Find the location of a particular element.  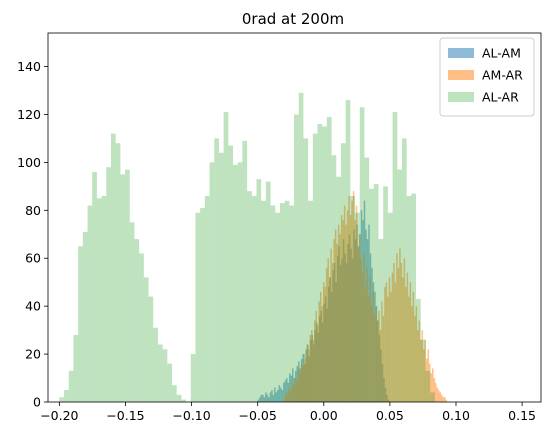

legend-swatch is located at coordinates (461, 53).